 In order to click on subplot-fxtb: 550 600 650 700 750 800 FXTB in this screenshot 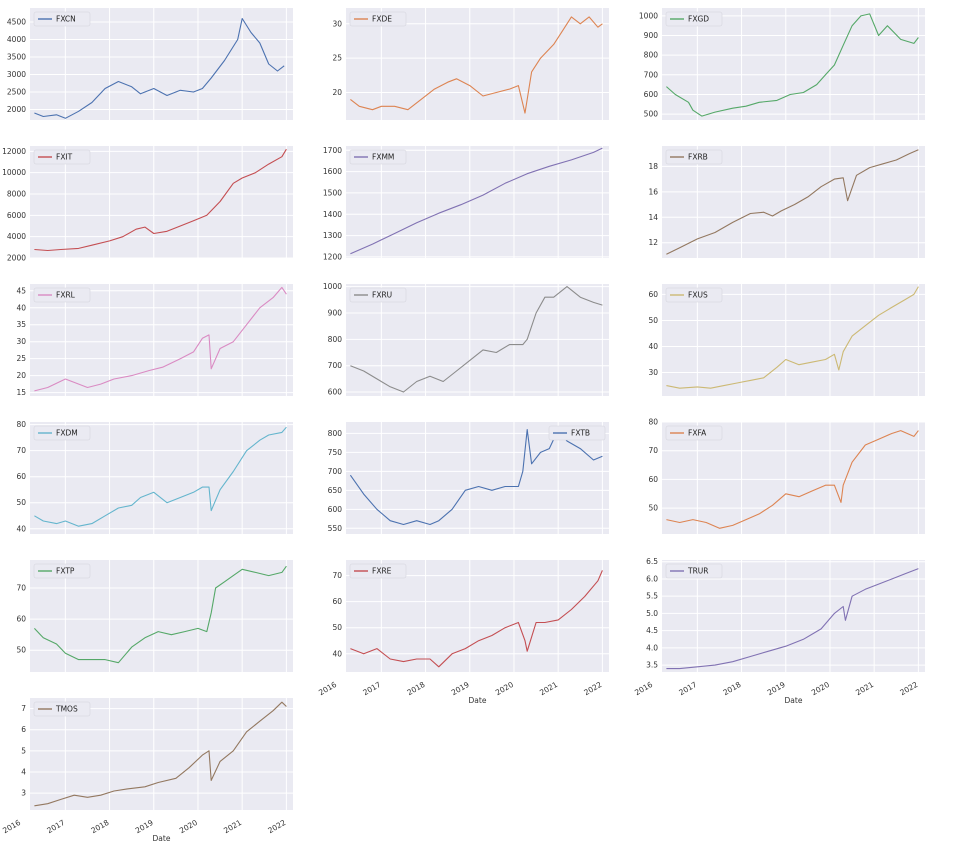, I will do `click(468, 478)`.